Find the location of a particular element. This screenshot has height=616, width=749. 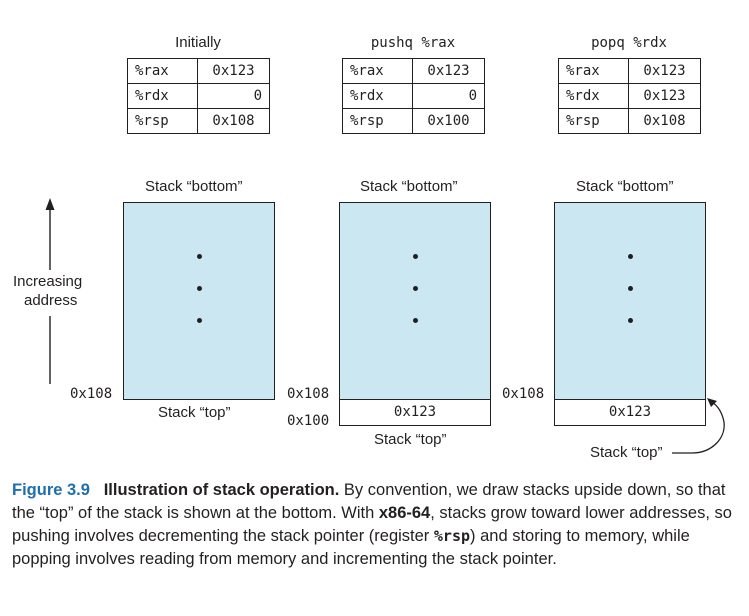

figure-number: Figure 3.9 is located at coordinates (51, 490).